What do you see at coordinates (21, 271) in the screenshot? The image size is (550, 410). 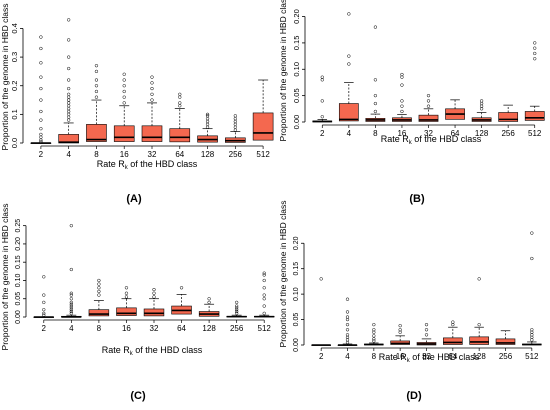 I see `panel-c-yaxis: 0.00 0.05 0.10 0.15 0.20 0.25` at bounding box center [21, 271].